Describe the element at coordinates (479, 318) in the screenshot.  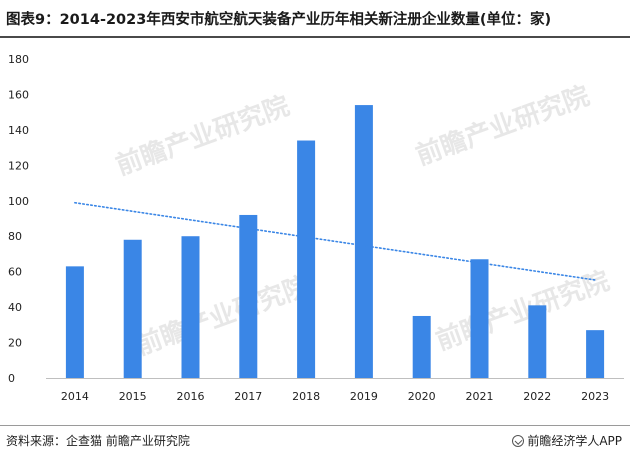
I see `bar-2021` at that location.